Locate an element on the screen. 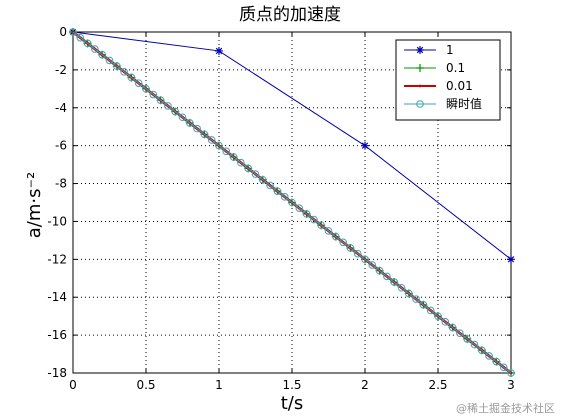  legend-box is located at coordinates (448, 80).